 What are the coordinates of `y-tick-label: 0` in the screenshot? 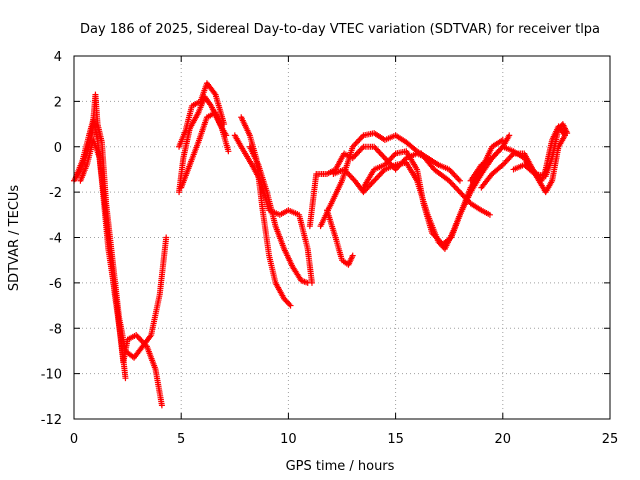 It's located at (58, 148).